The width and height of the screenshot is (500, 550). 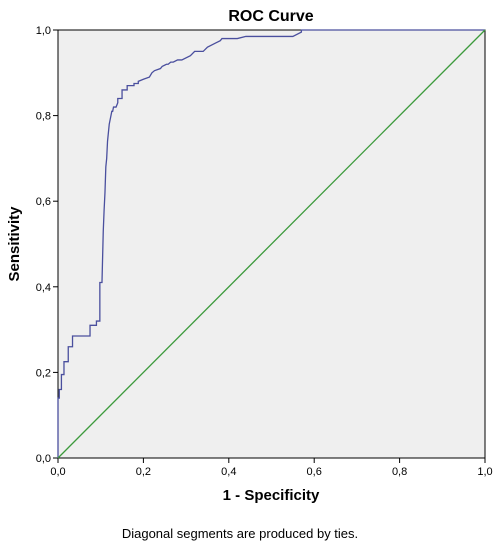 What do you see at coordinates (399, 472) in the screenshot?
I see `x-tick-label: 0,8` at bounding box center [399, 472].